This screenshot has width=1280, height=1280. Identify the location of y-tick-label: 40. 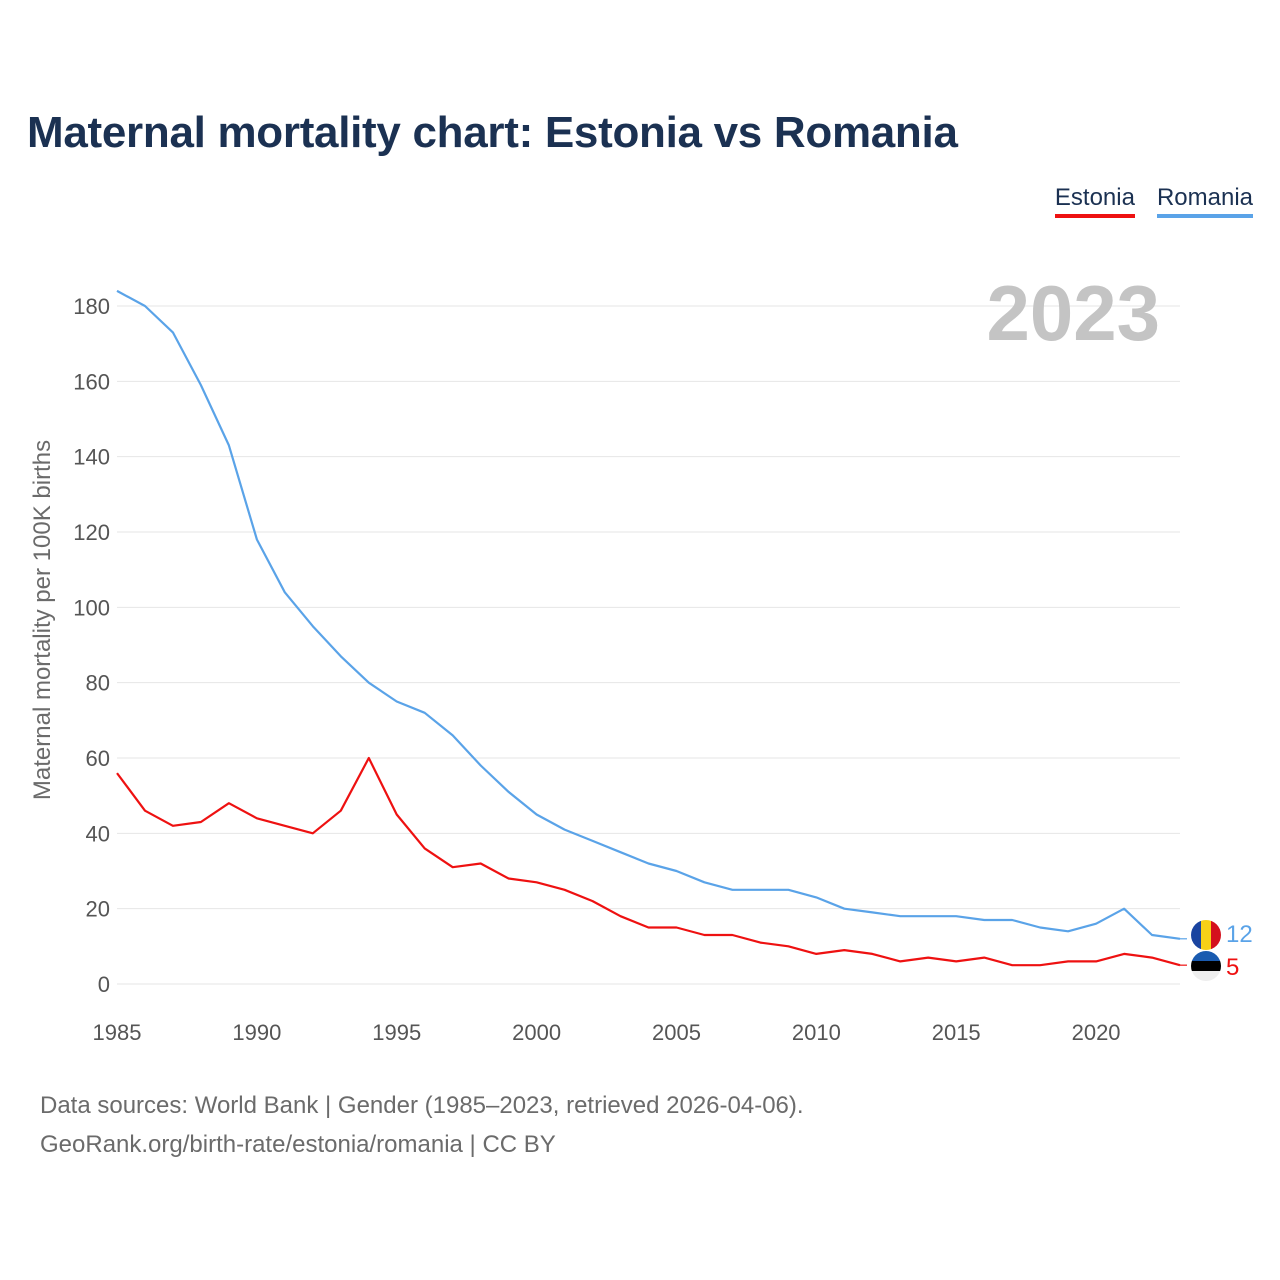
(98, 833).